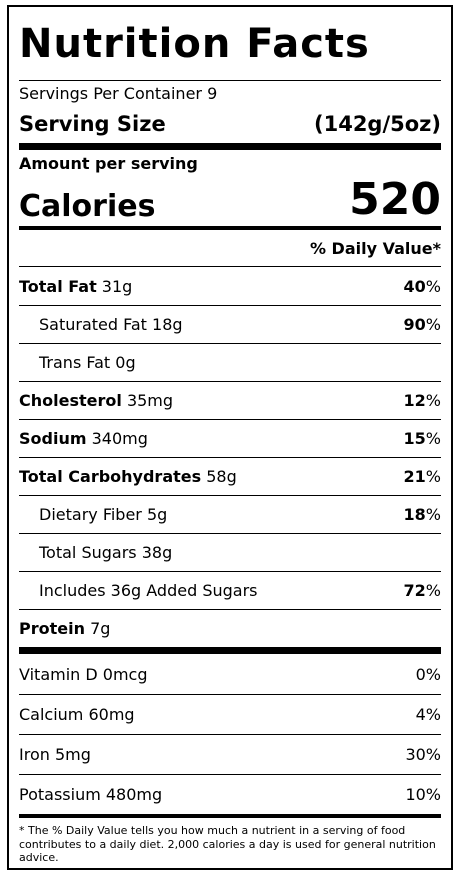 The height and width of the screenshot is (883, 474). I want to click on nutrient-percent: 40%, so click(422, 286).